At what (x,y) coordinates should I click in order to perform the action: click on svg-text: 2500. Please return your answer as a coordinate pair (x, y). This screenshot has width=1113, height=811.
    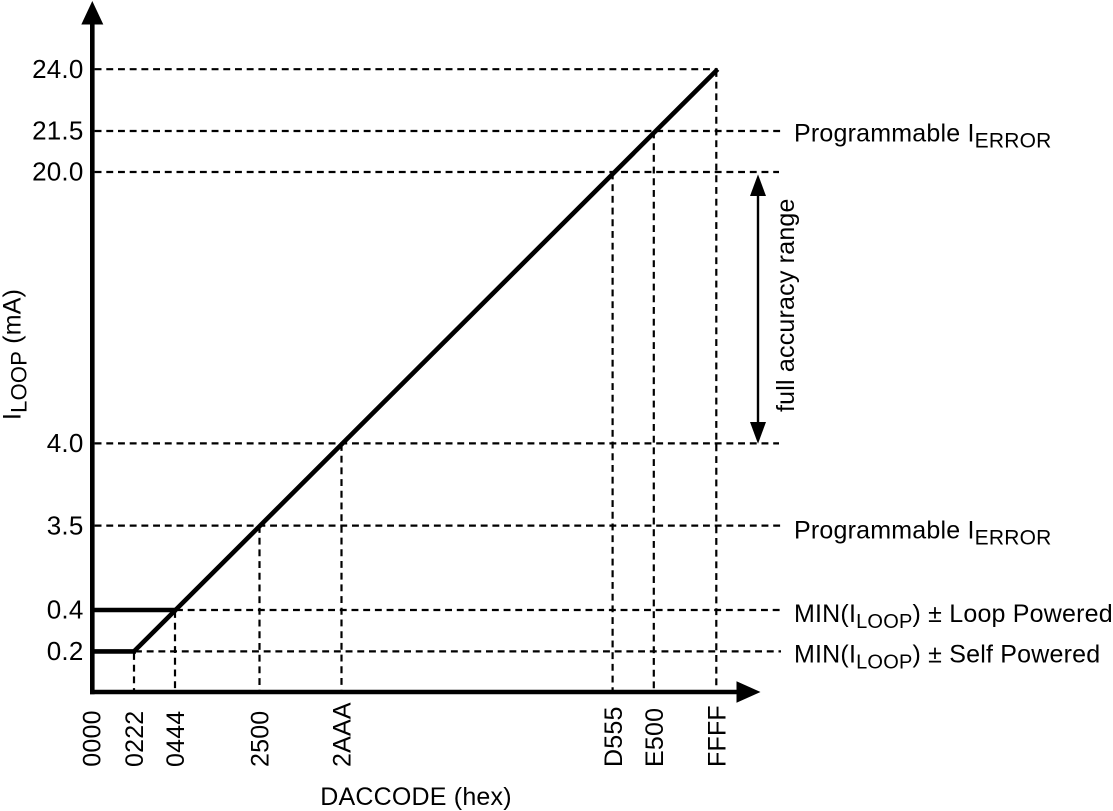
    Looking at the image, I should click on (261, 739).